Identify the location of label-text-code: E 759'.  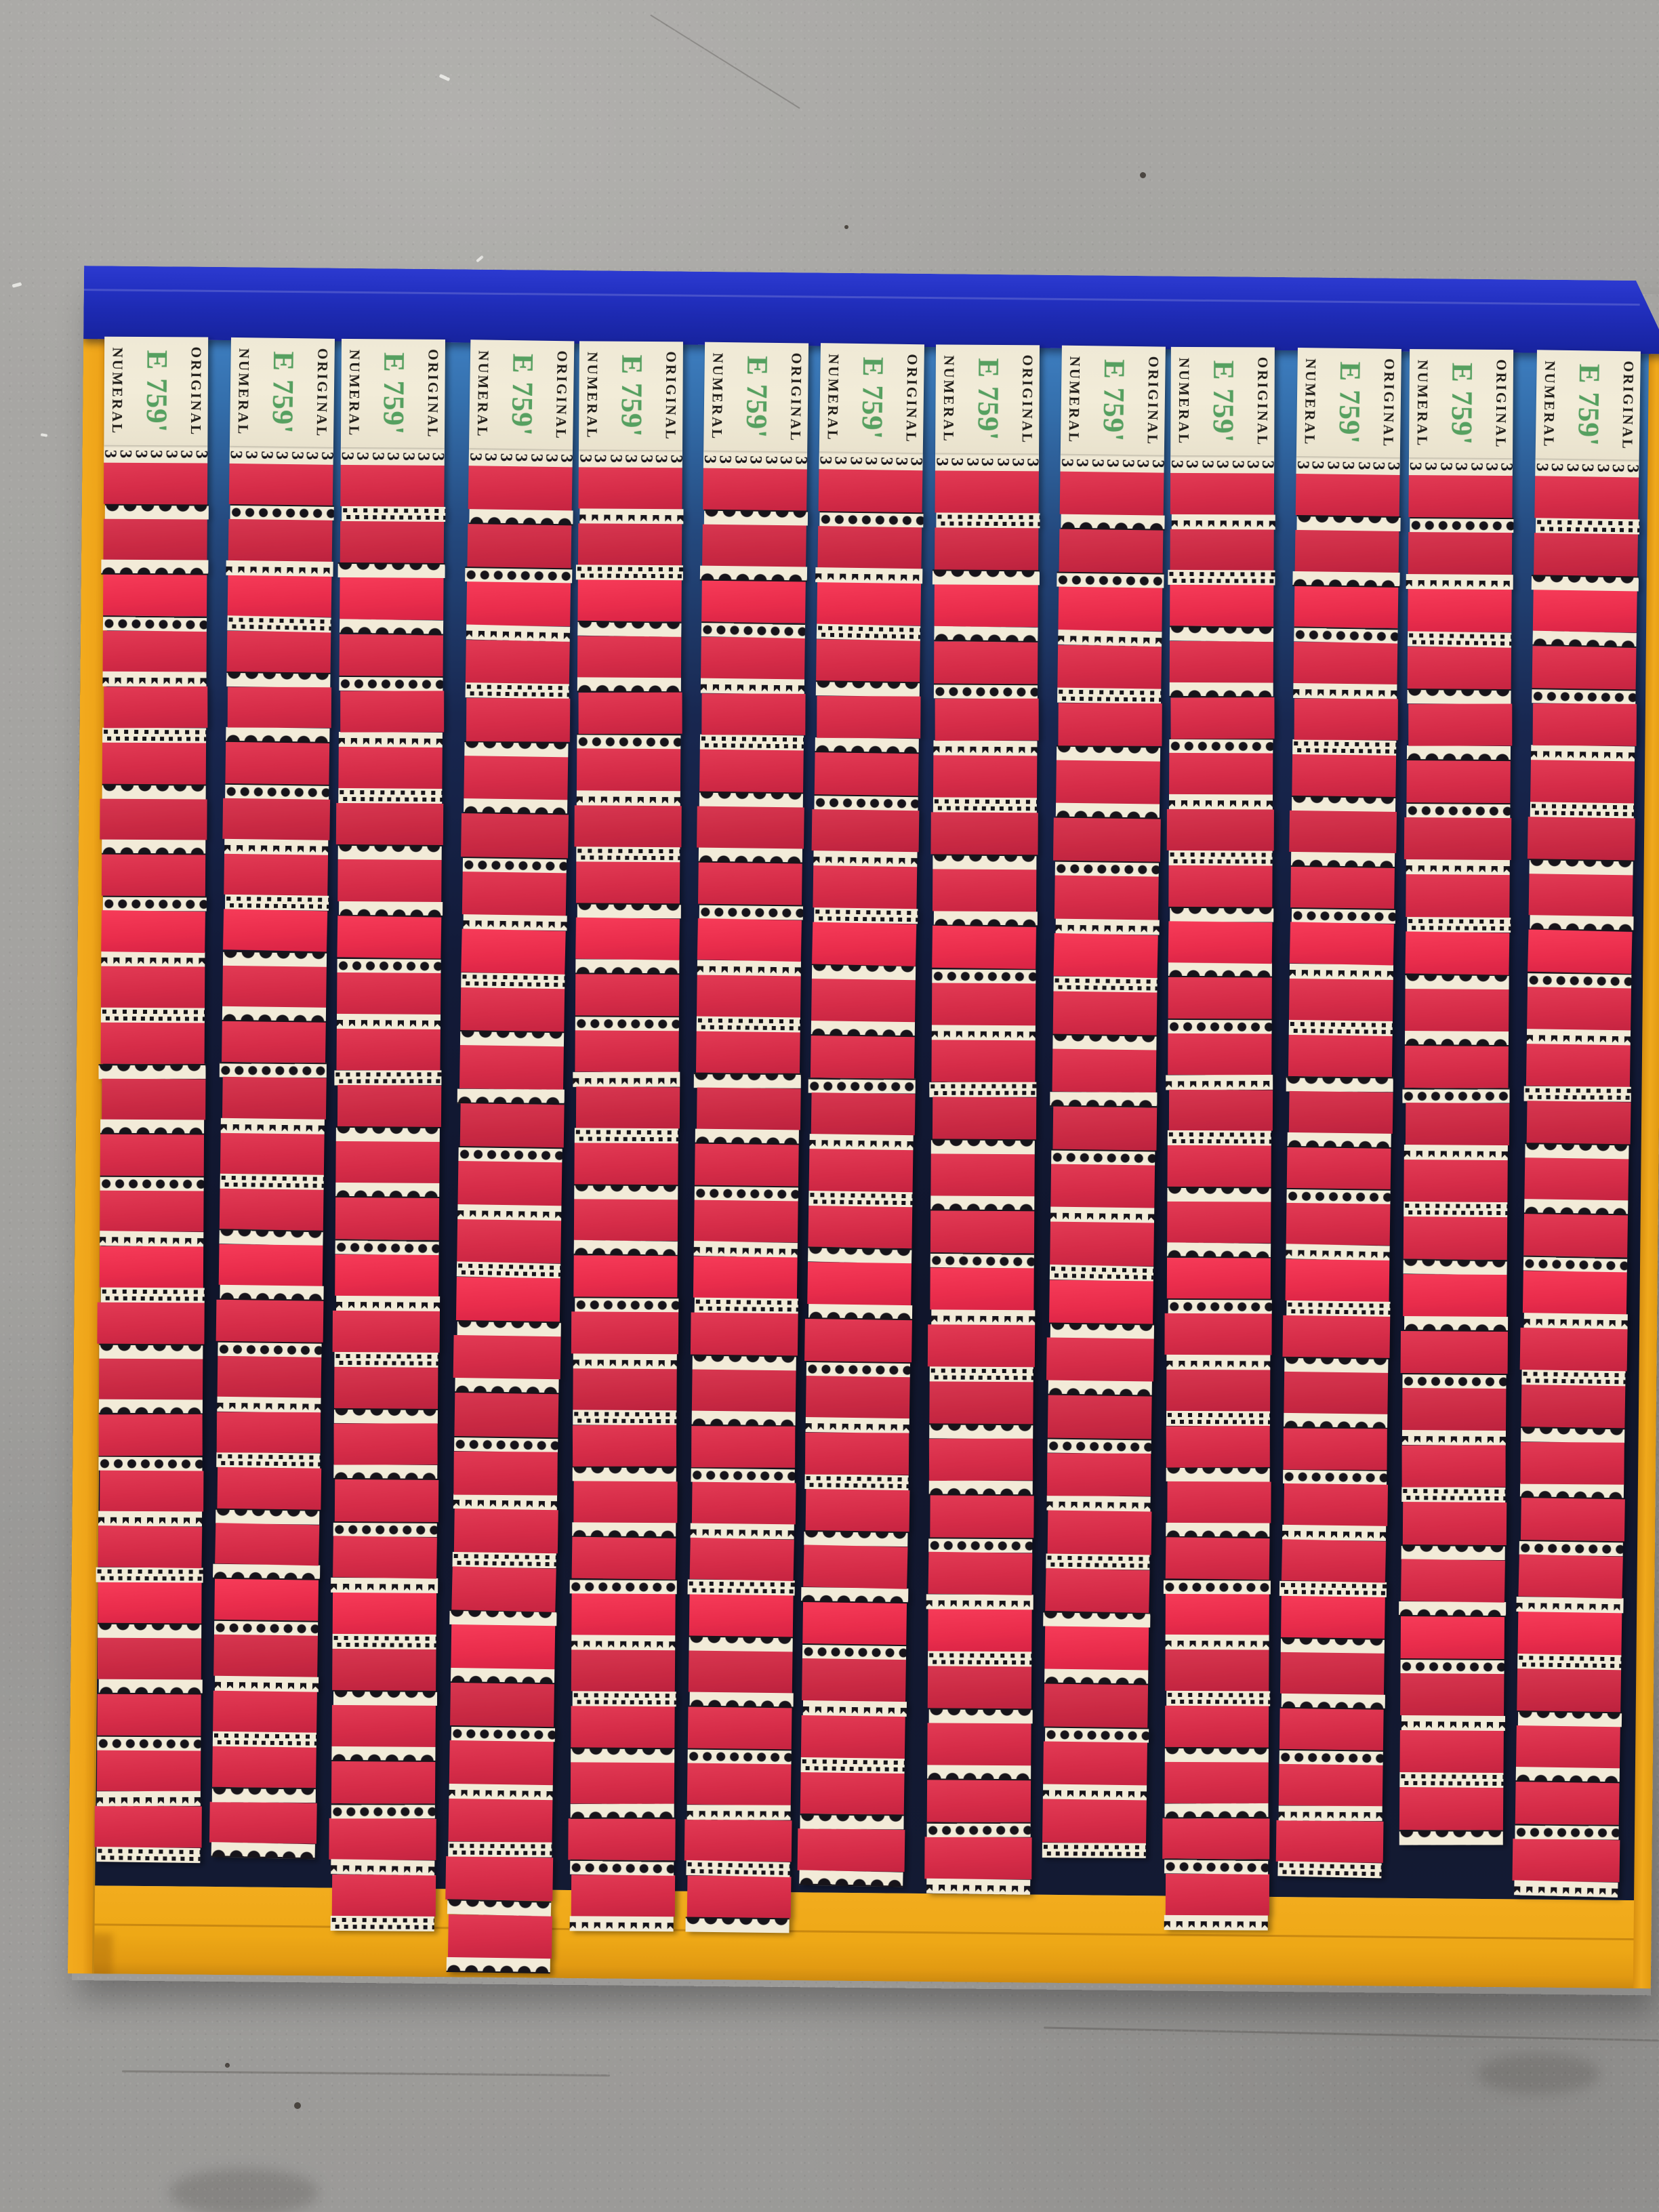
(393, 394).